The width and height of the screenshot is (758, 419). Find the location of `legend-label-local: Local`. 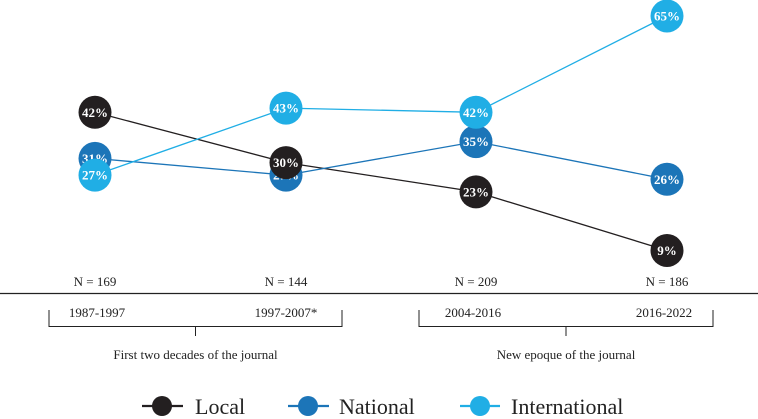

legend-label-local: Local is located at coordinates (220, 406).